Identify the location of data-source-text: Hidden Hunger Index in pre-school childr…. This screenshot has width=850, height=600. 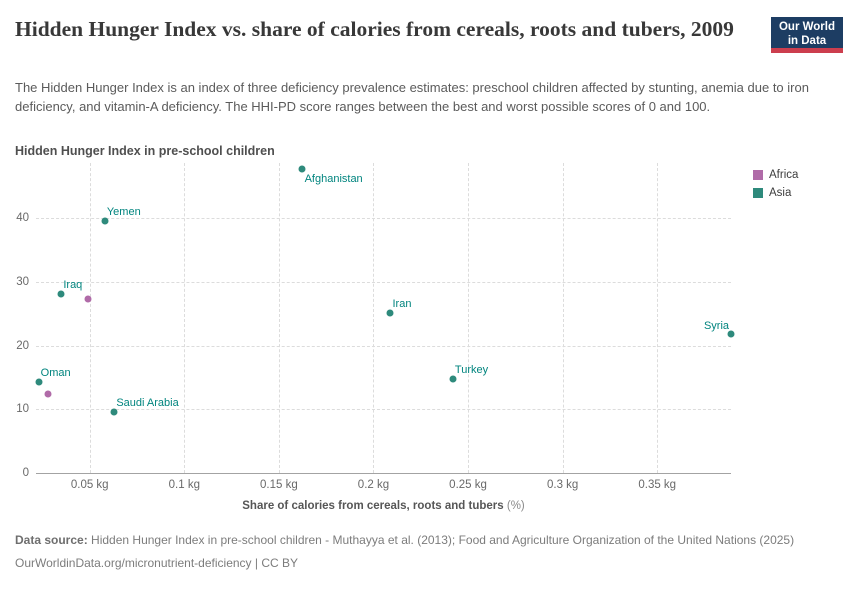
(441, 540).